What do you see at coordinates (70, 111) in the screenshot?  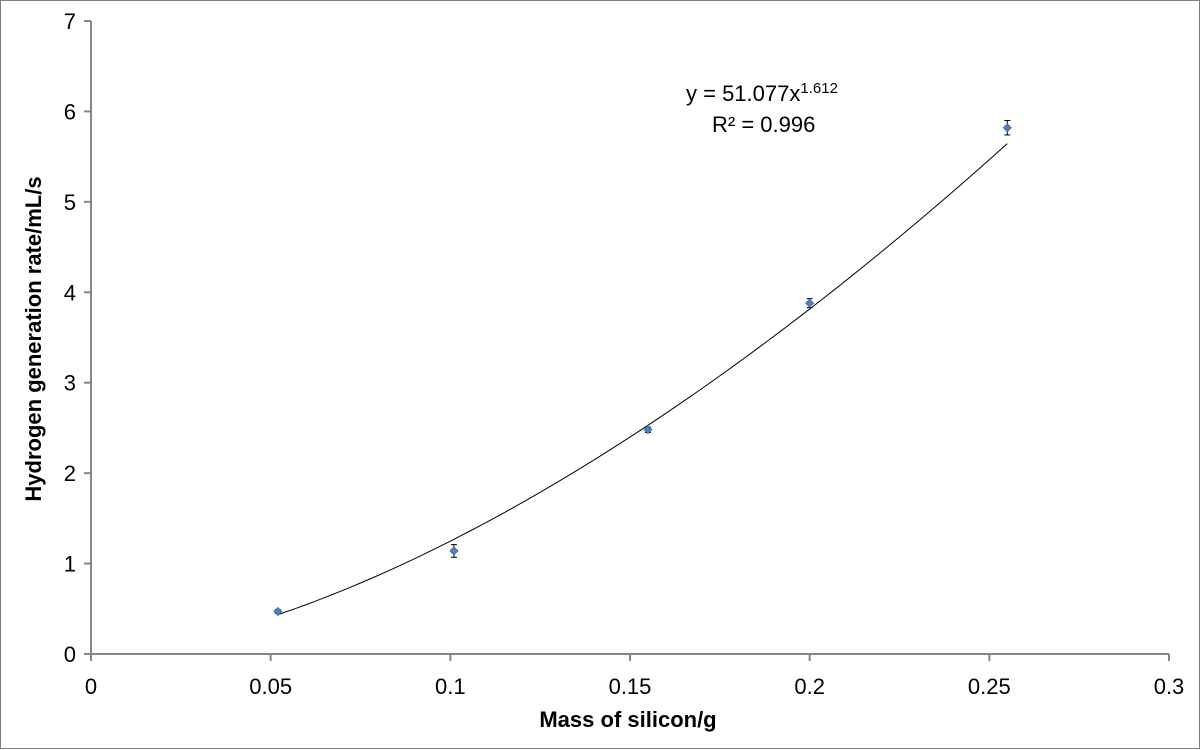 I see `y-tick-label: 6` at bounding box center [70, 111].